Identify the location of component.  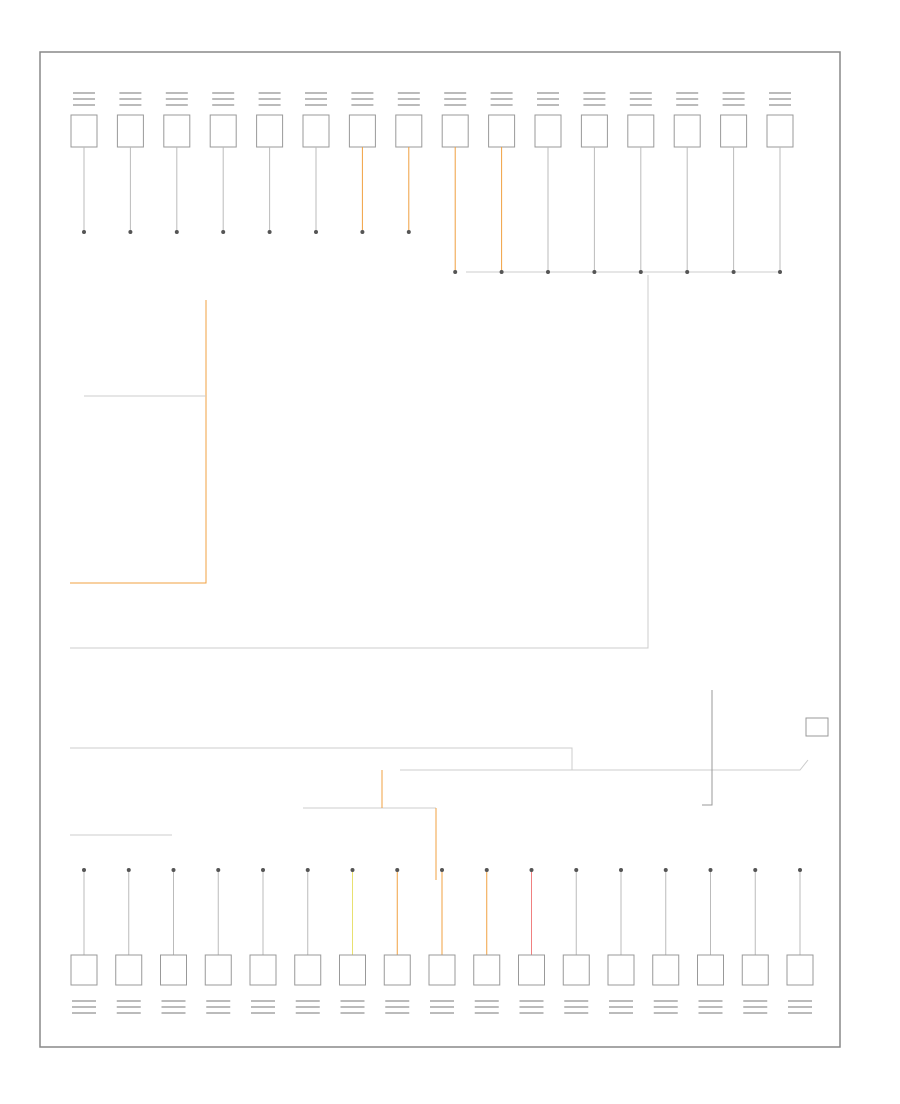
(817, 727).